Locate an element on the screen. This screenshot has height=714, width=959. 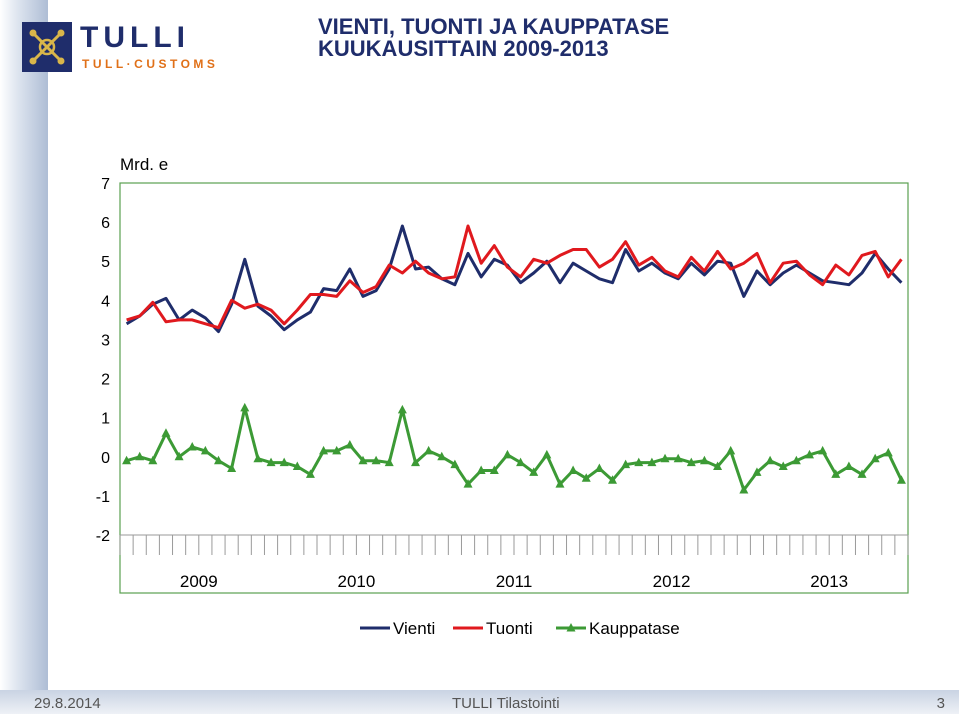
footer-date: 29.8.2014 is located at coordinates (67, 703).